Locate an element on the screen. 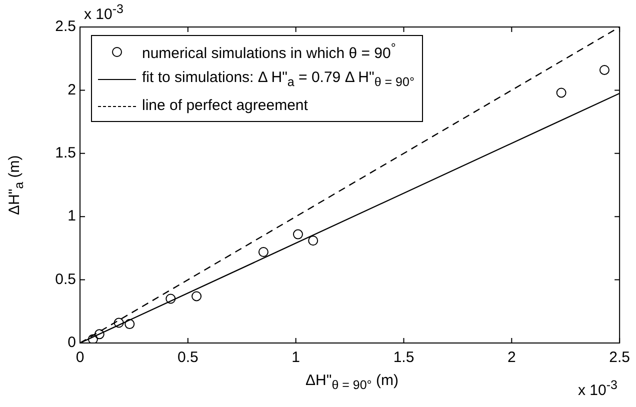 The image size is (636, 407). x-tick-label: 2 is located at coordinates (511, 357).